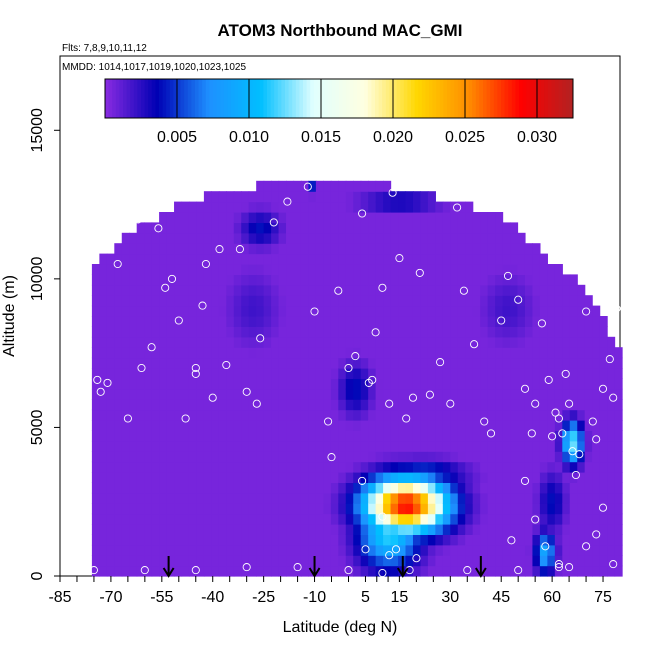 Image resolution: width=650 pixels, height=650 pixels. Describe the element at coordinates (340, 627) in the screenshot. I see `x-axis-label: Latitude (deg N)` at that location.